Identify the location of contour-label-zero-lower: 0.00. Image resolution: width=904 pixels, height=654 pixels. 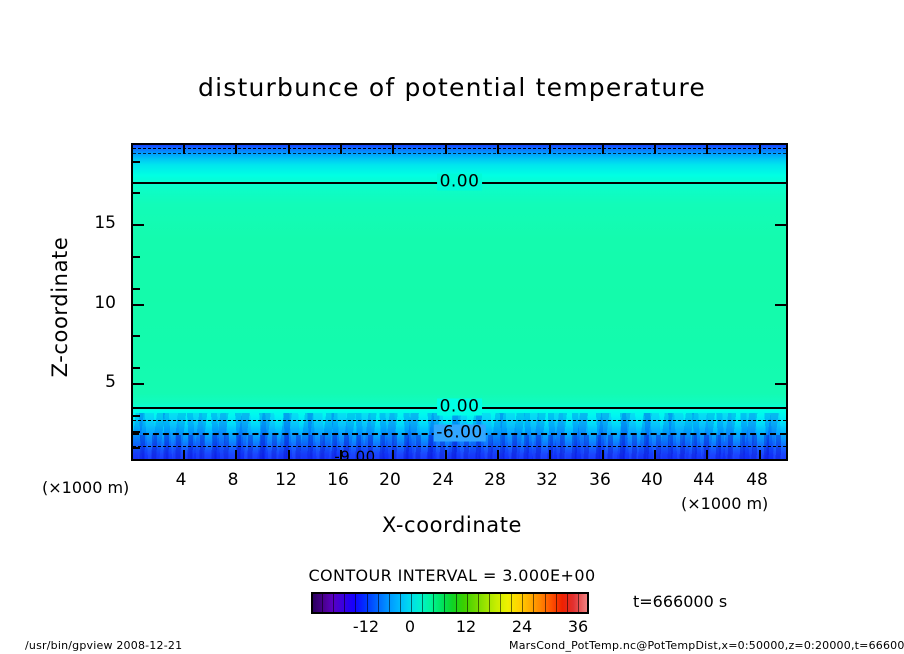
(459, 407).